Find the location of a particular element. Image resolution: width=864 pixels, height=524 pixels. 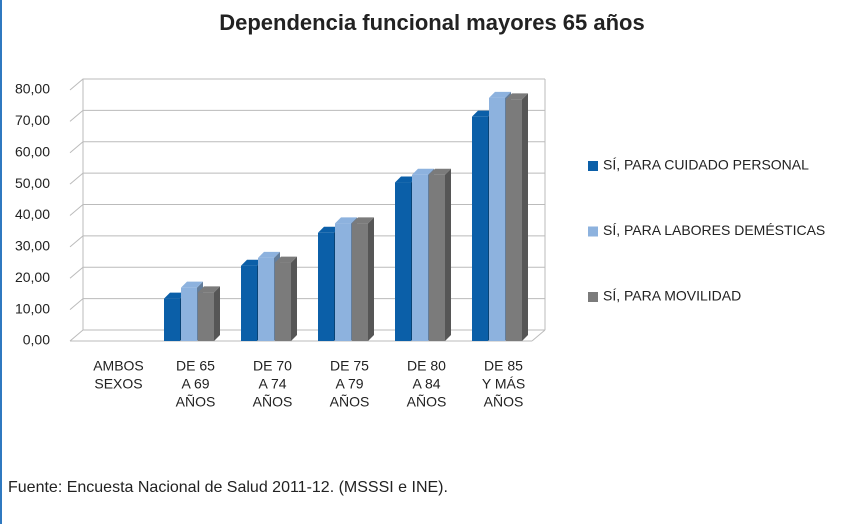

x-tick-label: A 84 is located at coordinates (426, 384).